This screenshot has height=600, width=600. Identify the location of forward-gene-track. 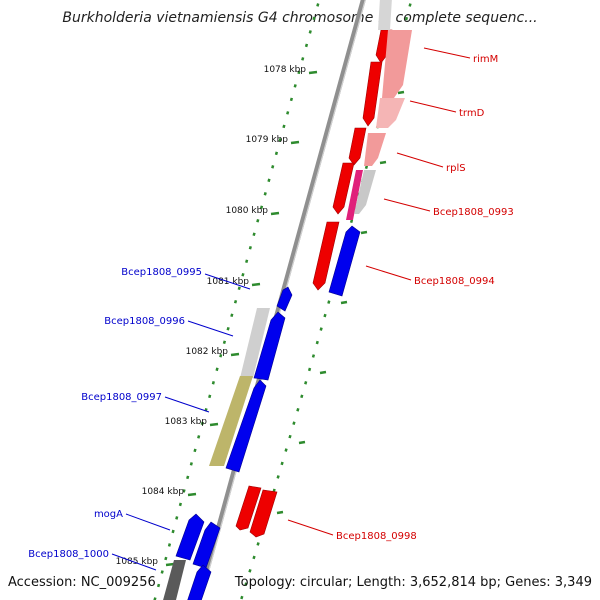
(379, 125).